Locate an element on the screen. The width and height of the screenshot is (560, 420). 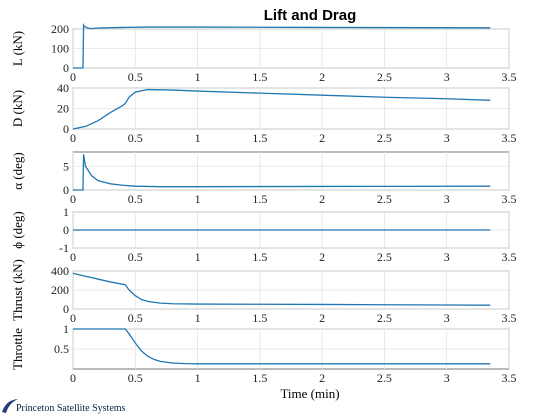
subplot-6: 0 0.5 1 1.5 2 2.5 3 3.5 0.5 1 Throttle is located at coordinates (263, 353).